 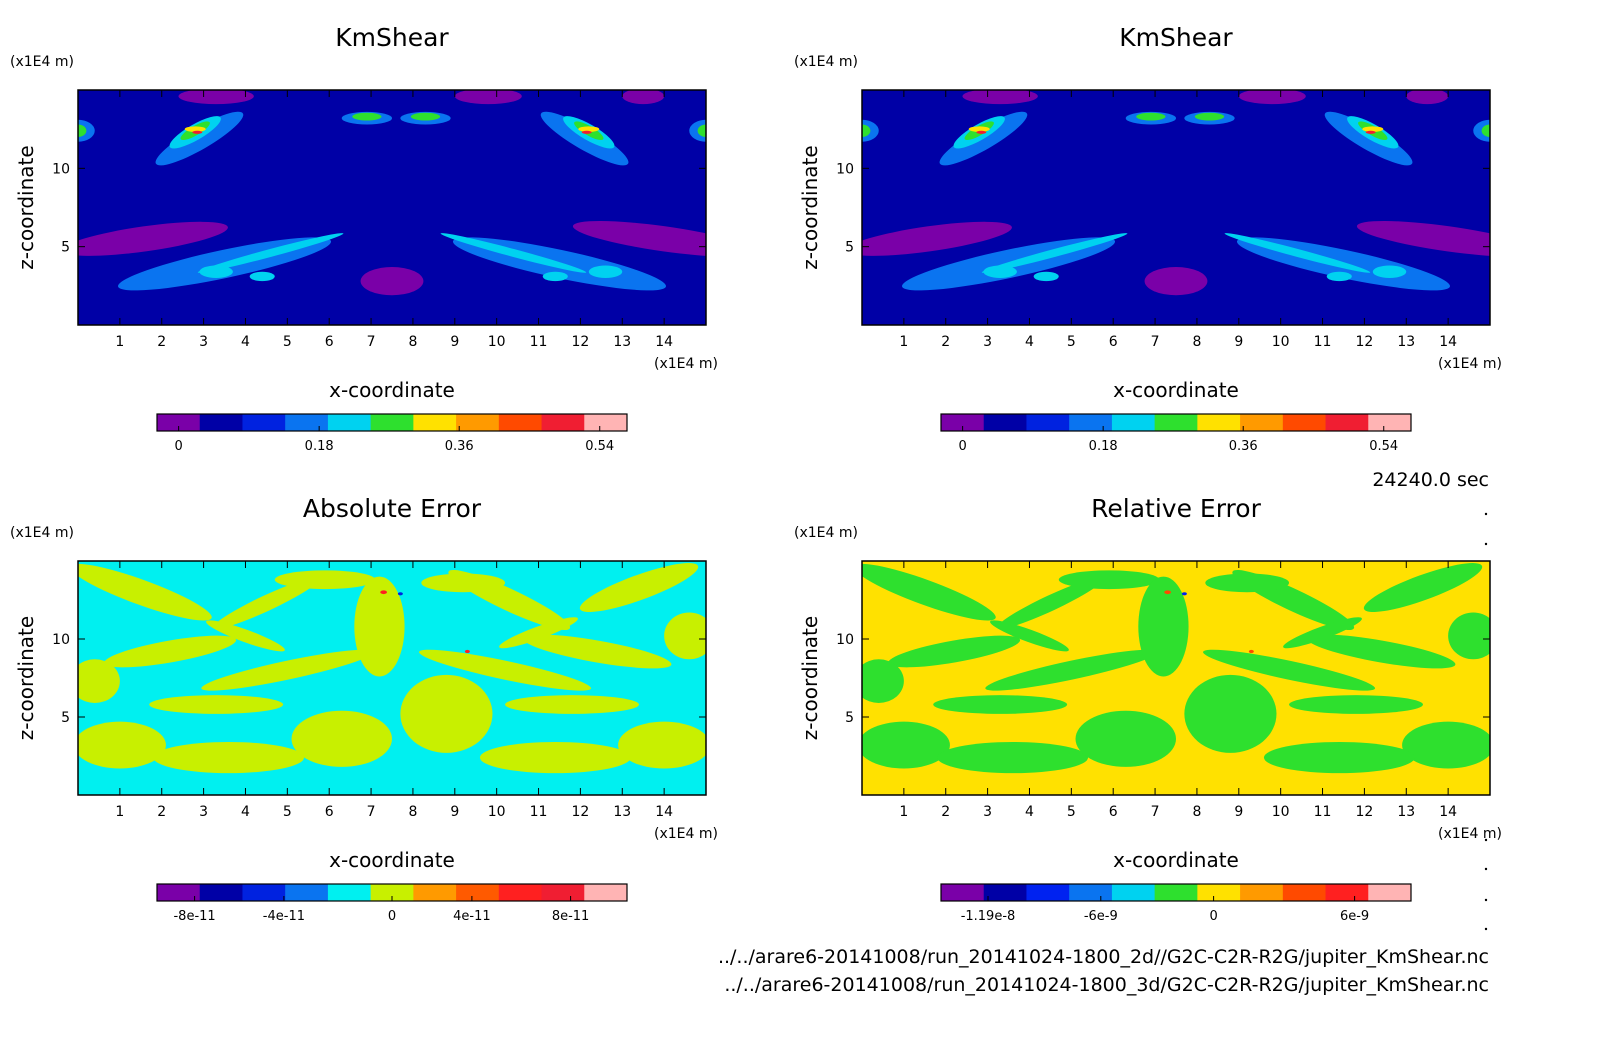 I want to click on colorbar-tick-label: 0.54, so click(x=1383, y=446).